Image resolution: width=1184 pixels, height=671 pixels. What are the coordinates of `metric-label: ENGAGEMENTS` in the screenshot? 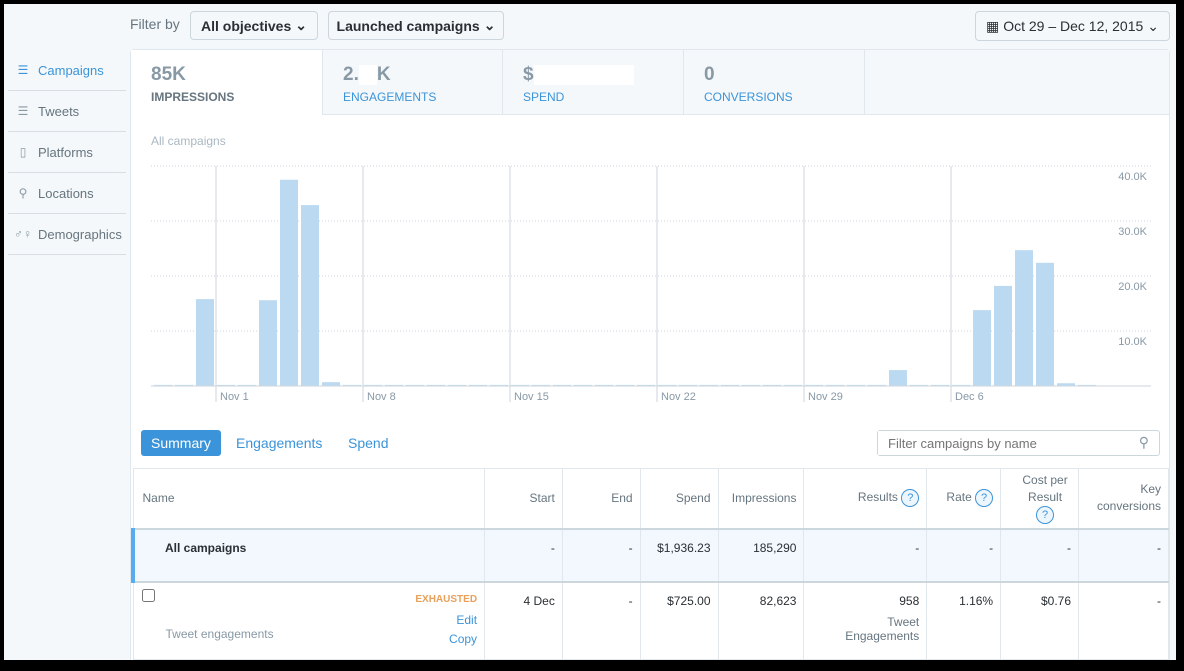 It's located at (390, 97).